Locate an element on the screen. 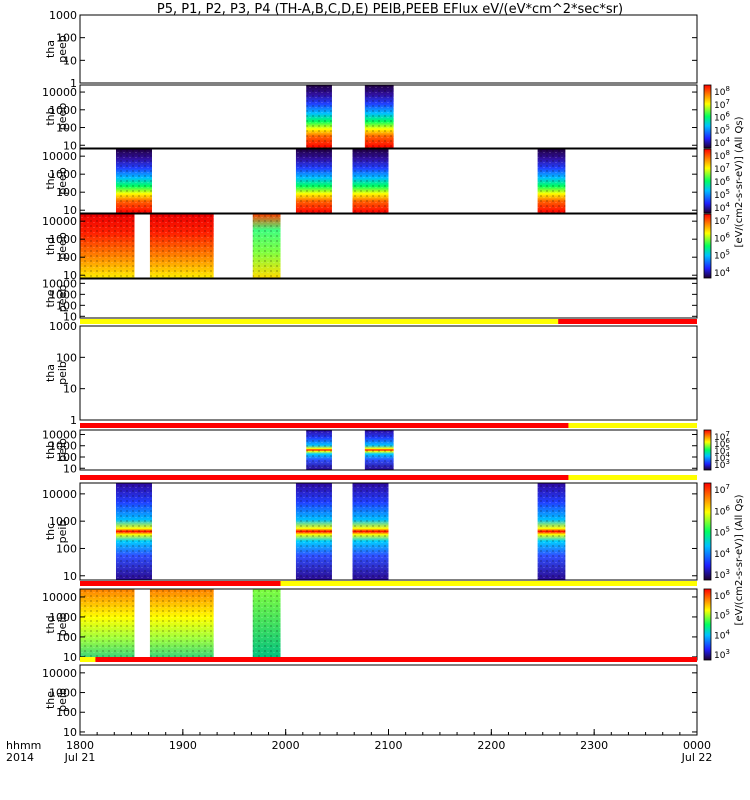  colorbar-tick-thb-peeb-0: 10⁴ is located at coordinates (722, 142).